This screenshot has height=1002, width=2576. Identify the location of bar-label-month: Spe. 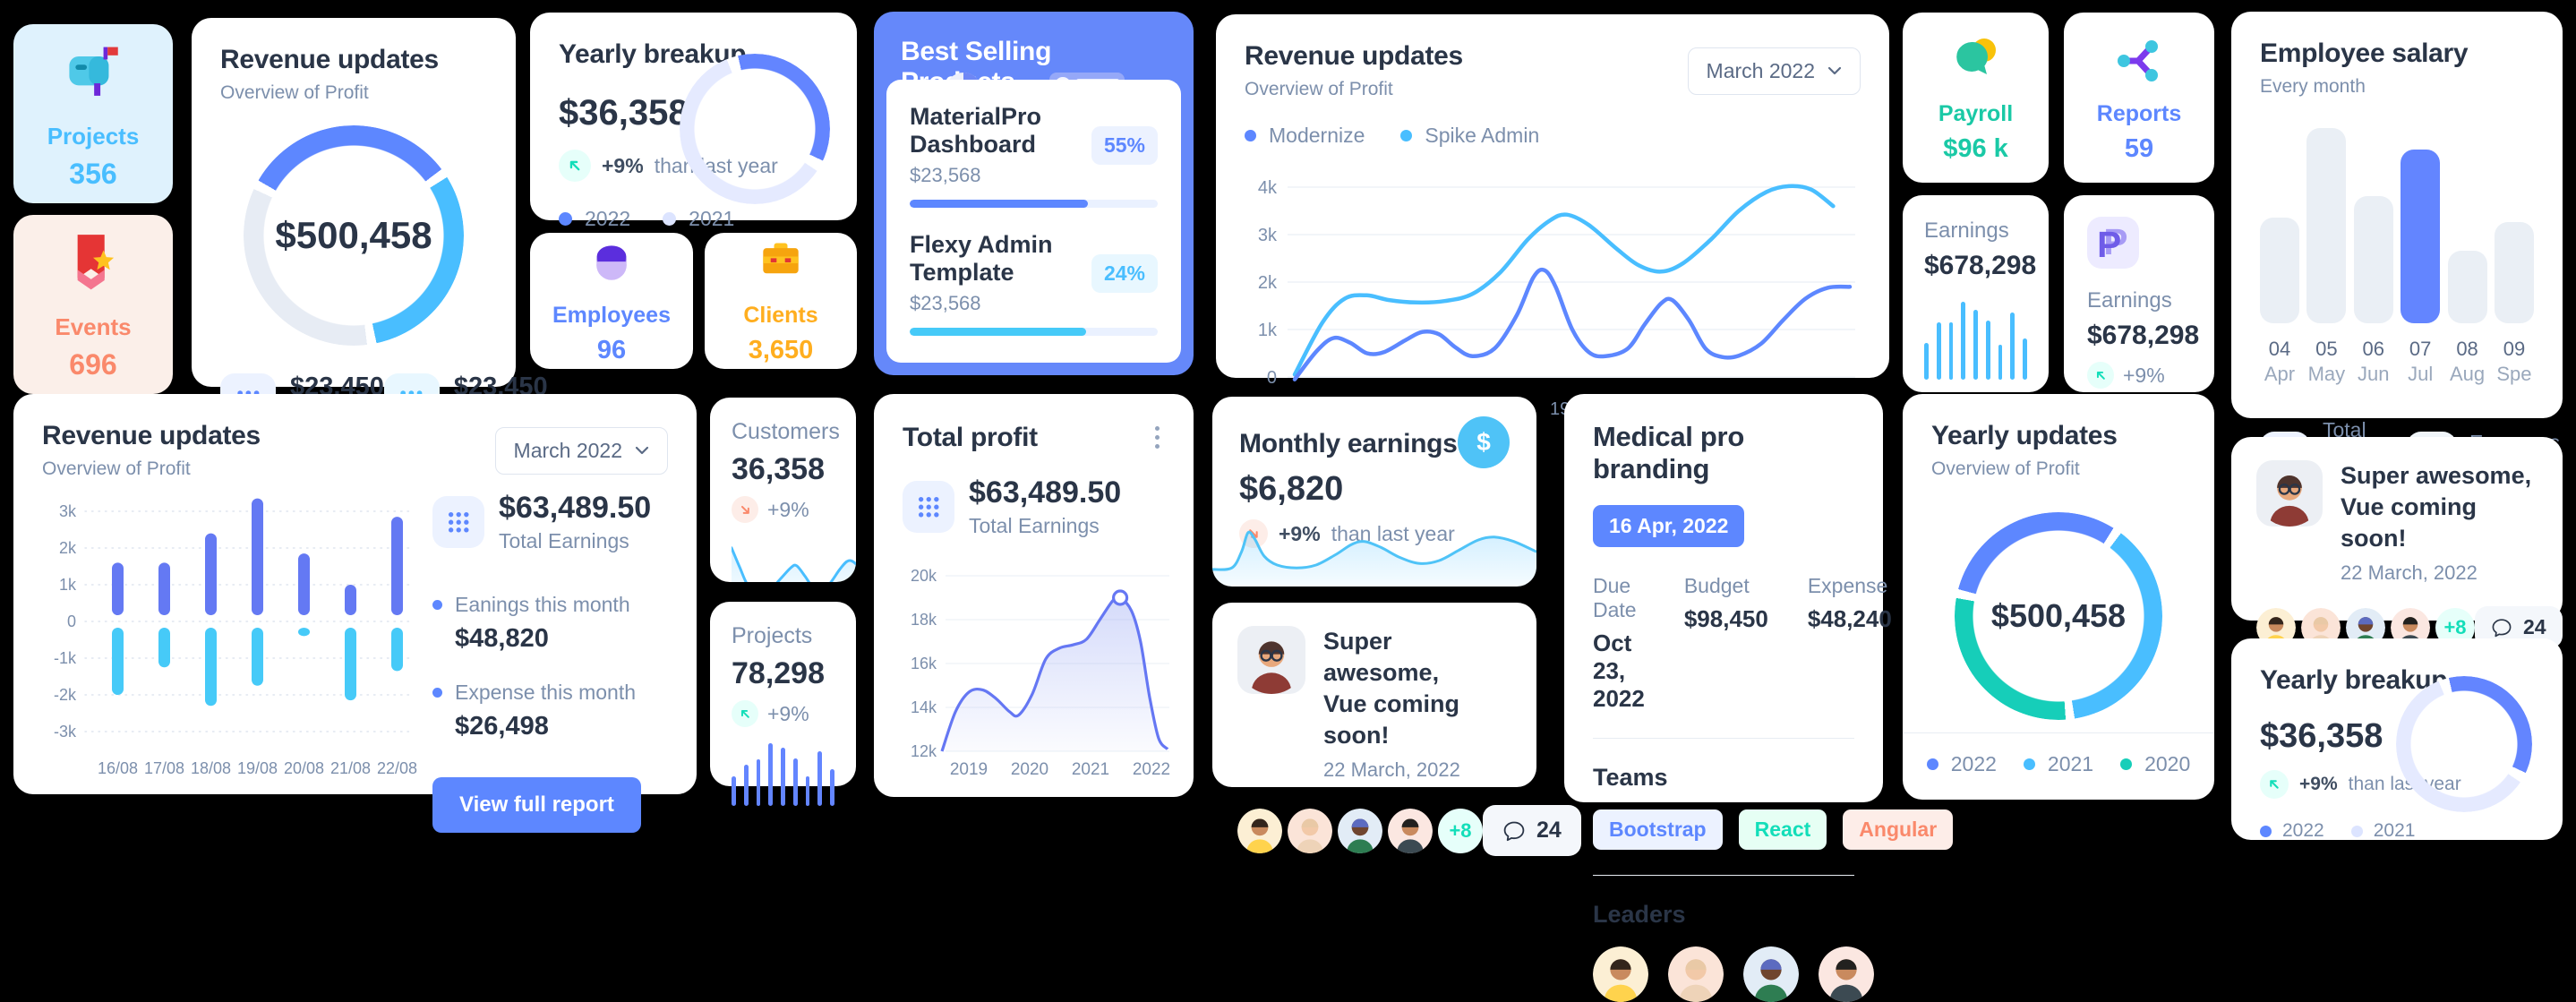
(2514, 374).